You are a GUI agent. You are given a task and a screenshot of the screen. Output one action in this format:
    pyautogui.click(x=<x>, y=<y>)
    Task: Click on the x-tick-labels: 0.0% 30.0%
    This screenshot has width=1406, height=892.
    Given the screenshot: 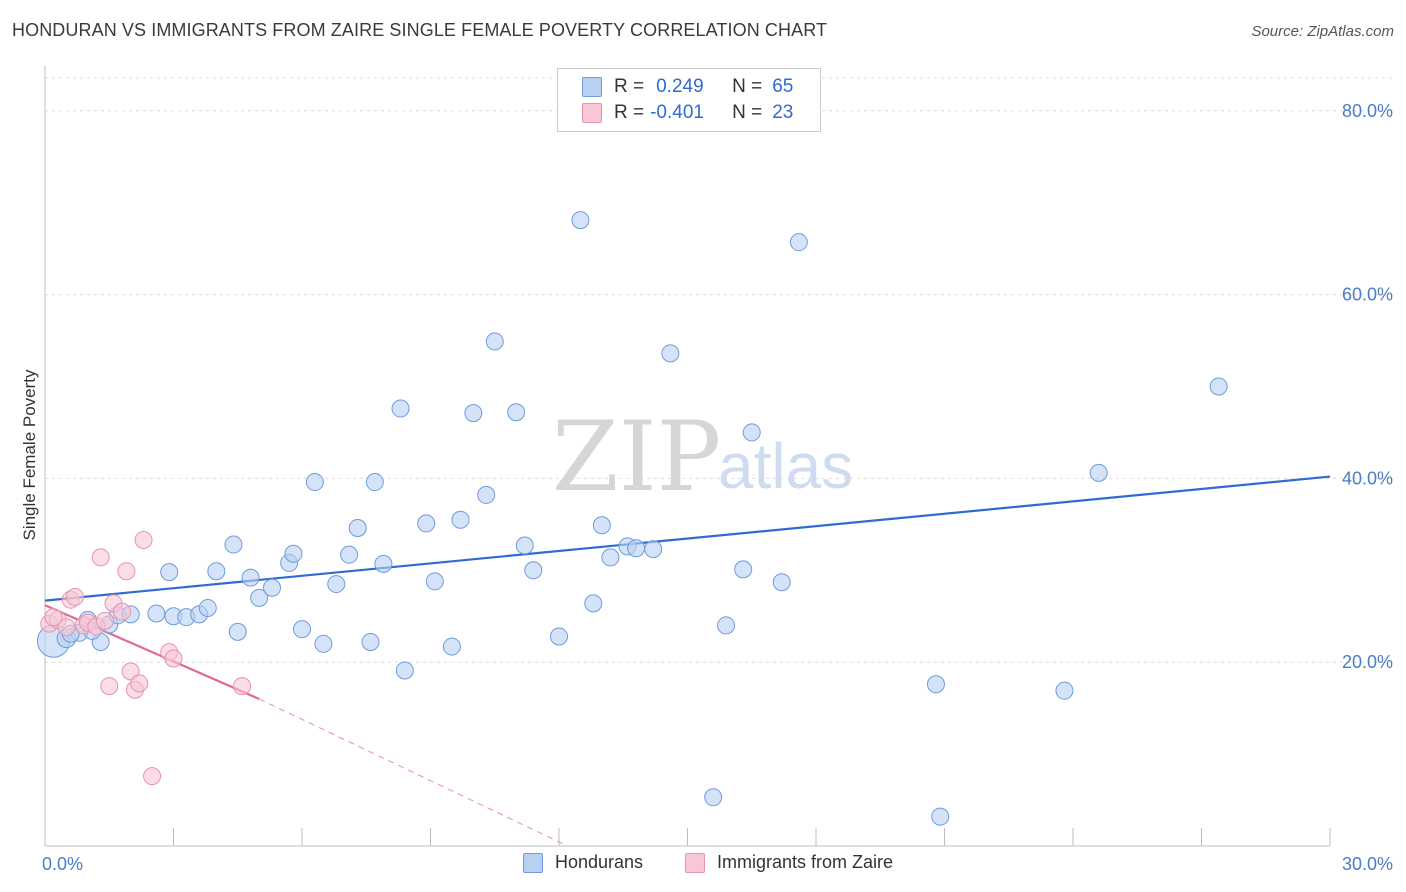 What is the action you would take?
    pyautogui.click(x=717, y=864)
    